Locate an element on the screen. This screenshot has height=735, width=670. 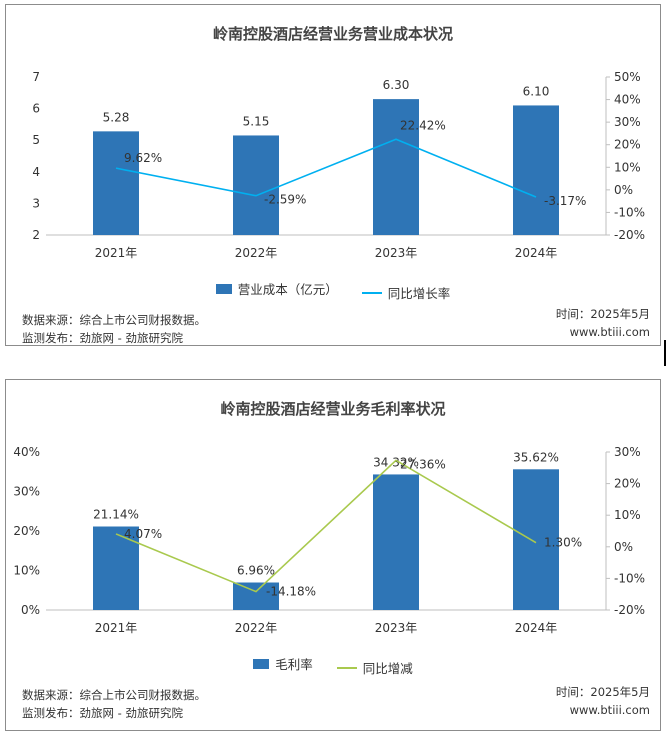
legend-item-bar: 营业成本（亿元） is located at coordinates (276, 288).